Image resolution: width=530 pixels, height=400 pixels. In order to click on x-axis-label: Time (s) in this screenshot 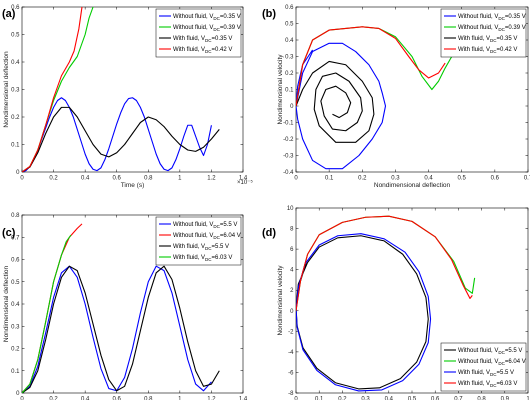, I will do `click(133, 185)`.